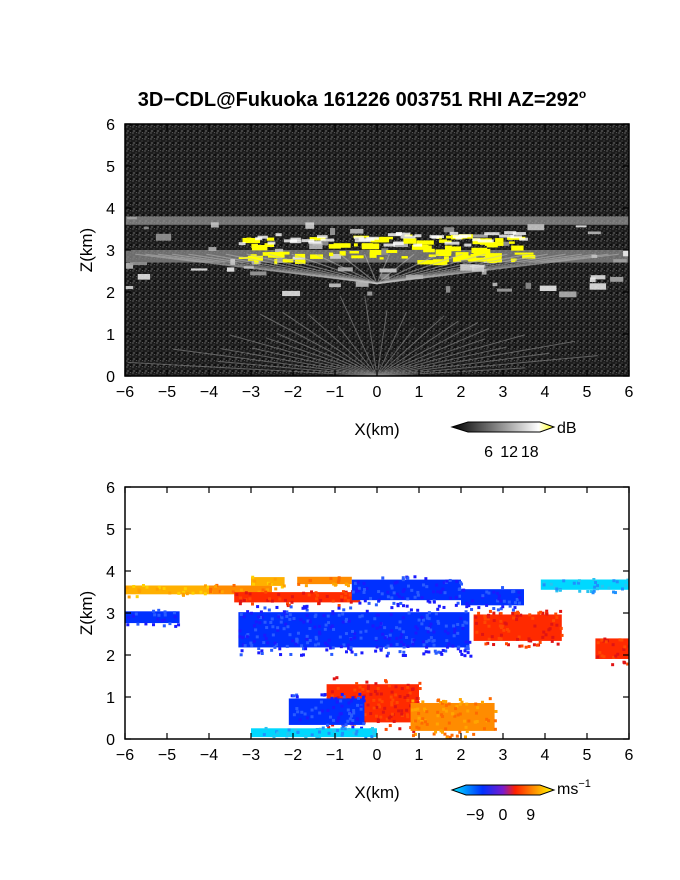  What do you see at coordinates (110, 167) in the screenshot?
I see `backscatter-y-tick-label: 5` at bounding box center [110, 167].